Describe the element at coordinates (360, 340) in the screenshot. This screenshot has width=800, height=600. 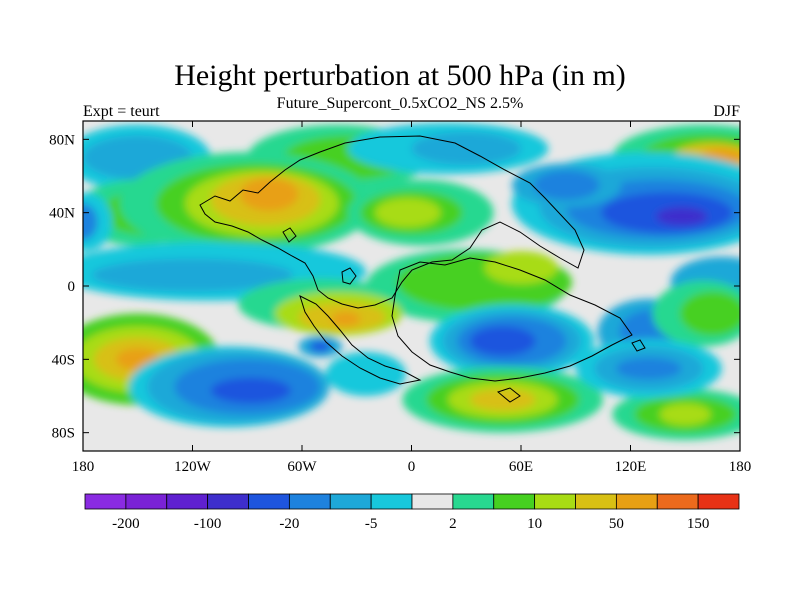
I see `land-west-peninsula` at that location.